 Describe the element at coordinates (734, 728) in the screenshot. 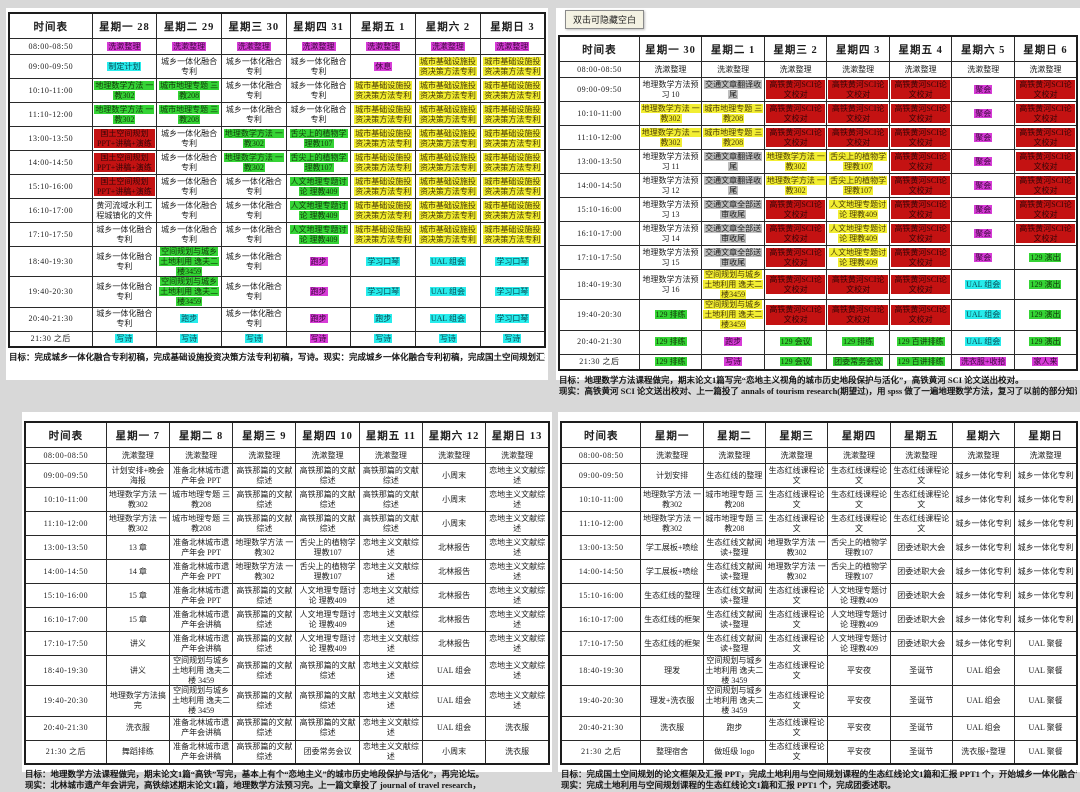

I see `schedule-cell: 跑步` at that location.